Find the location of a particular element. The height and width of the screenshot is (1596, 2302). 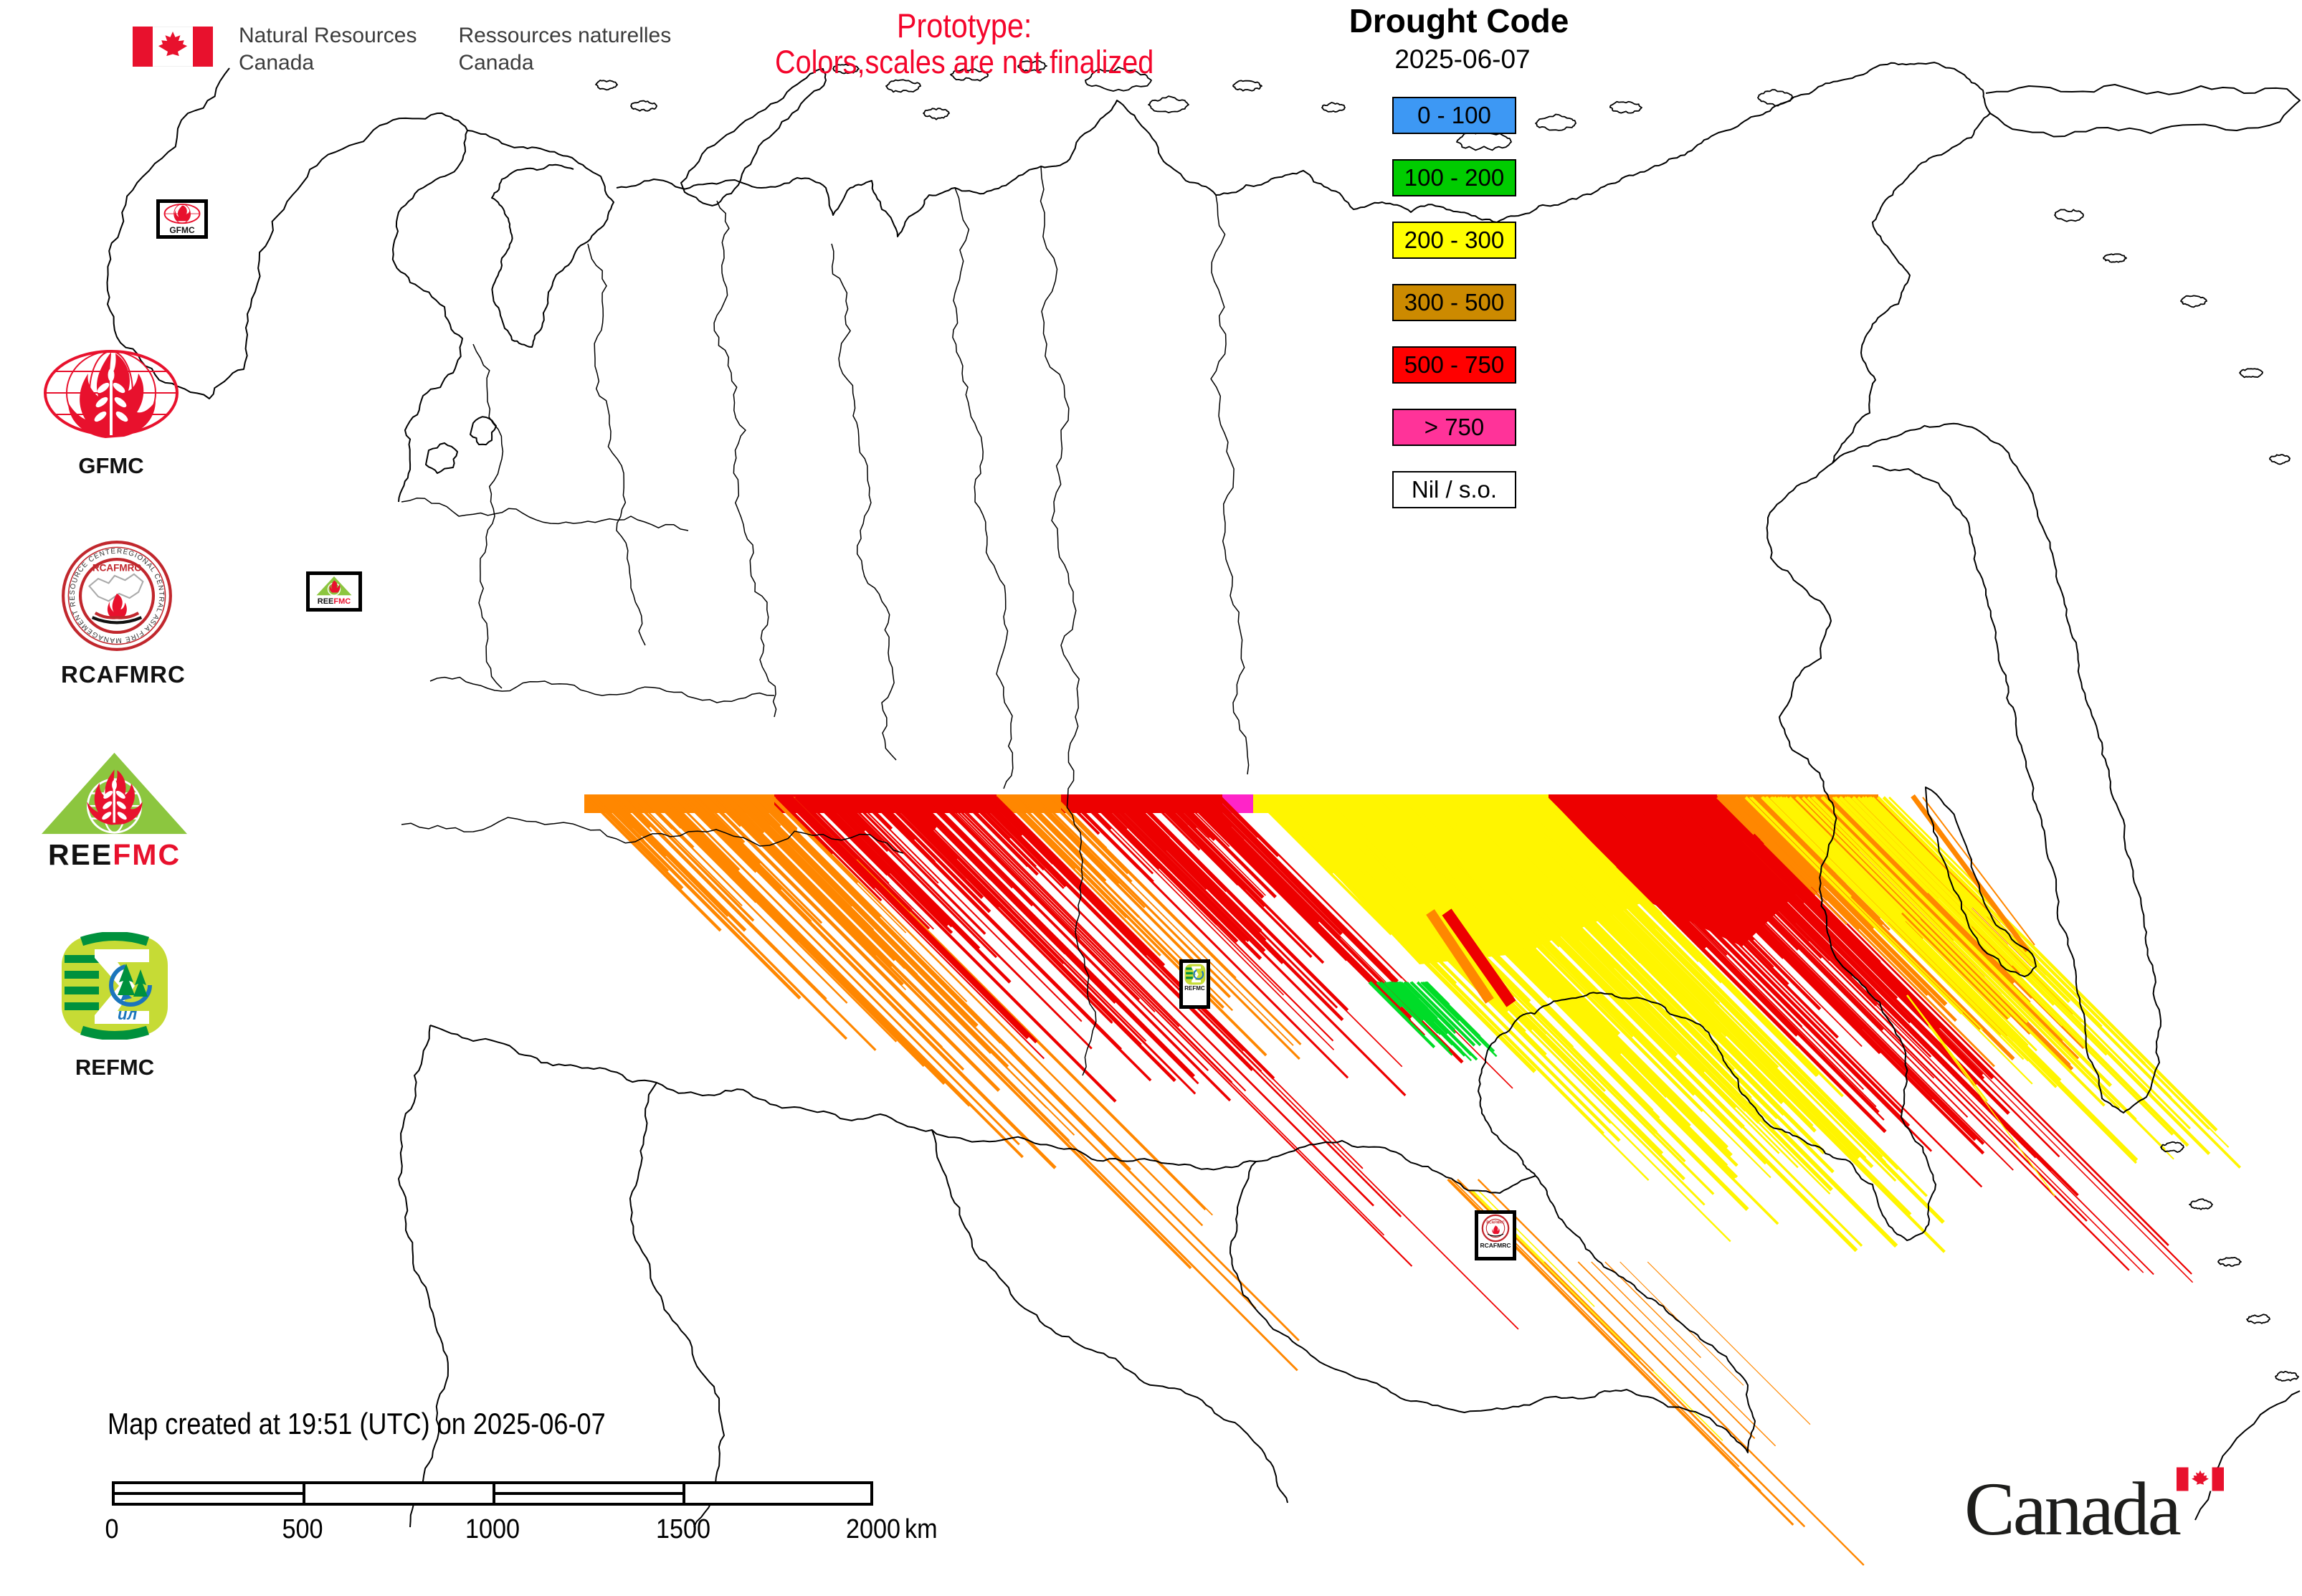

gfmc-map-marker-label: GFMC is located at coordinates (182, 230).